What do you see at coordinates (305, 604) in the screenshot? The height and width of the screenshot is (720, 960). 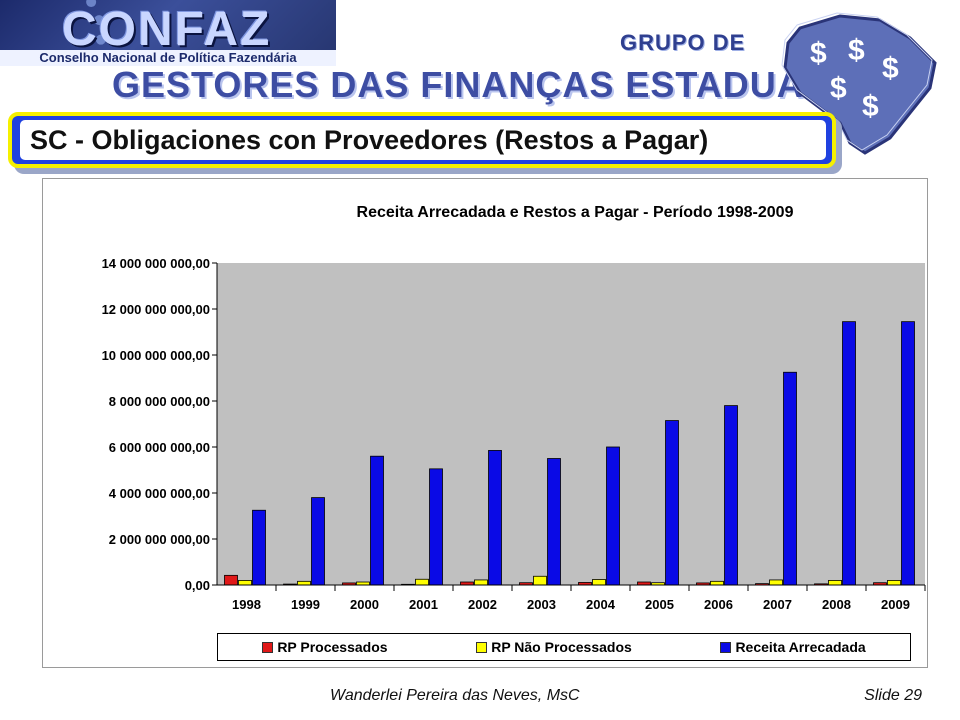 I see `x-tick-label-1999: 1999` at bounding box center [305, 604].